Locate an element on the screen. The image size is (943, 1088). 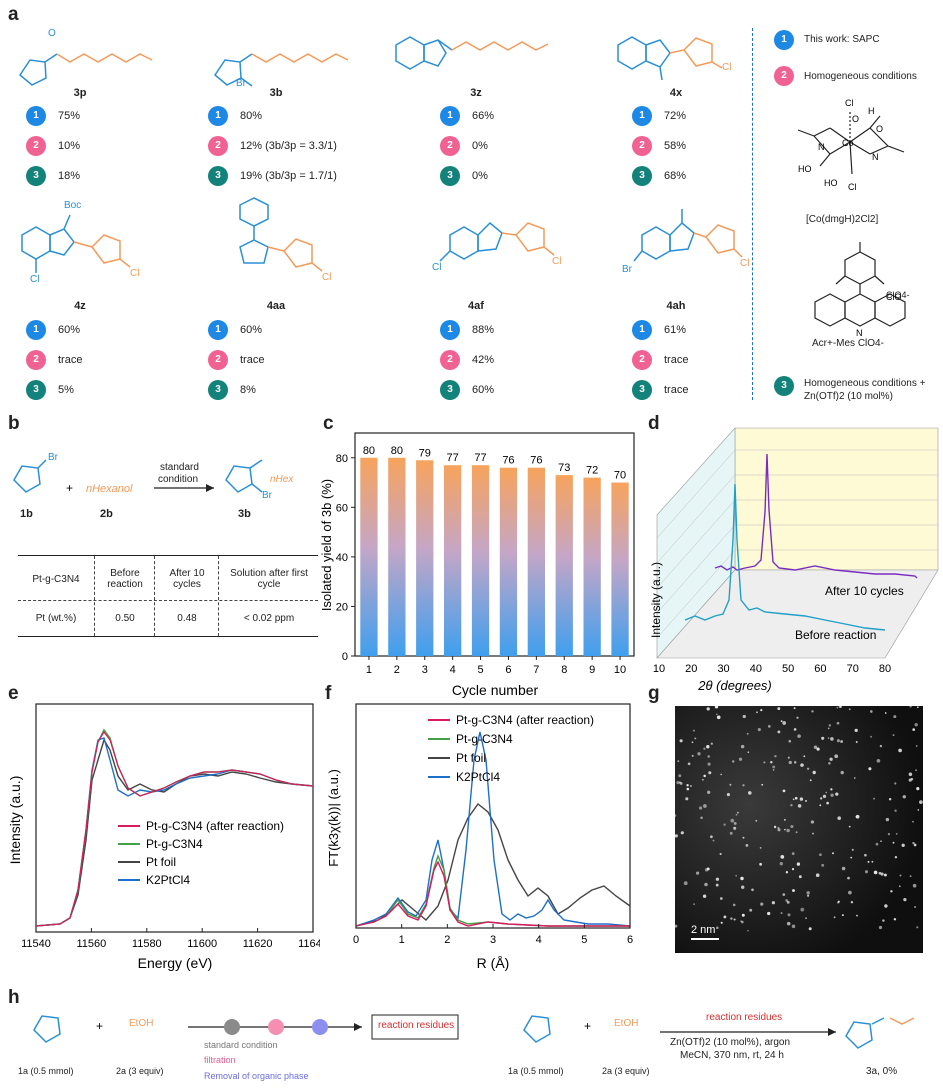
yield-value: 72% is located at coordinates (675, 116).